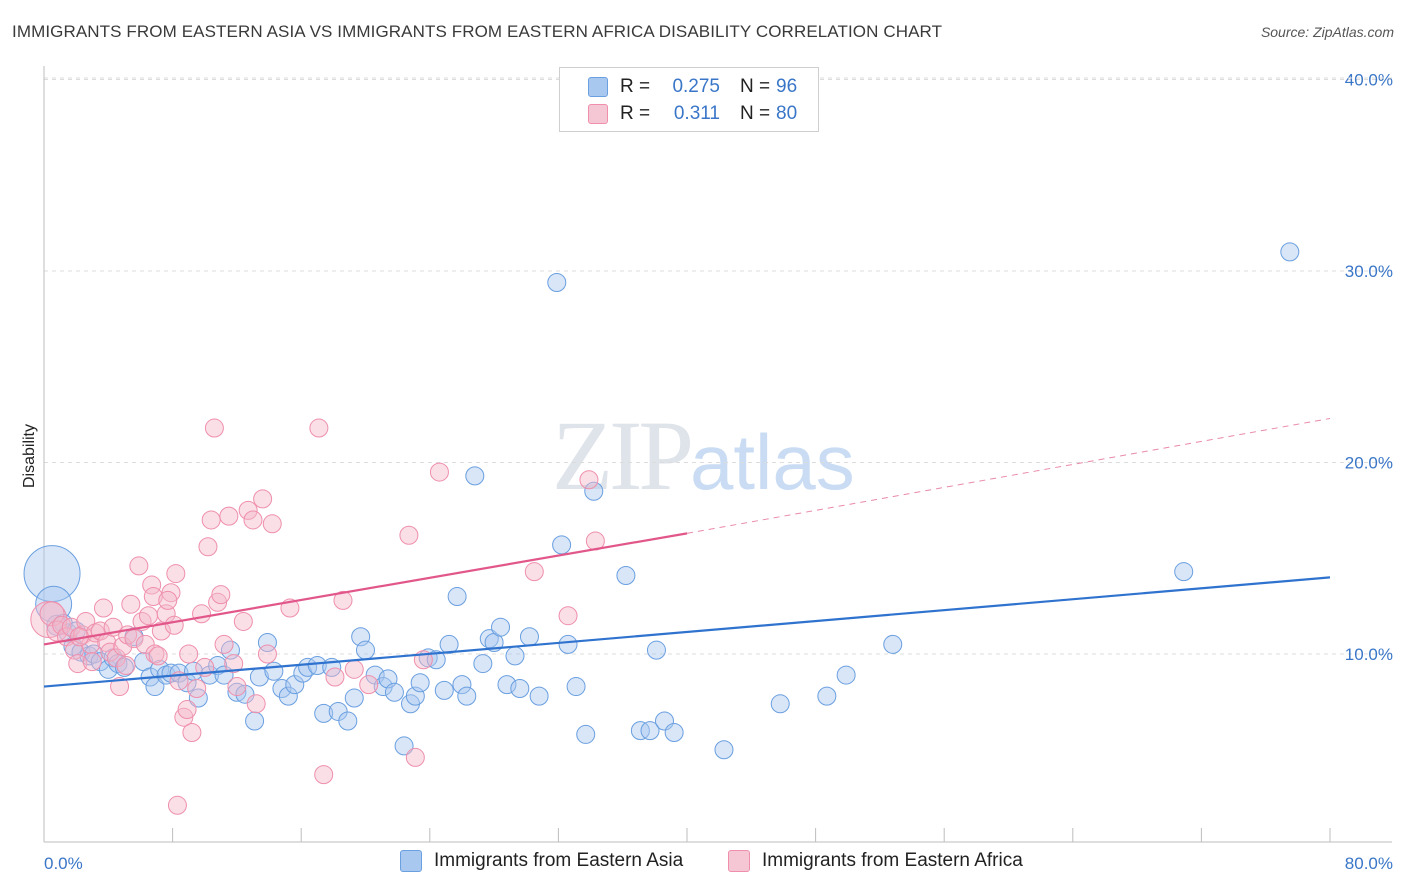  I want to click on bottom-legend-eastern-africa: Immigrants from Eastern Africa, so click(875, 861).